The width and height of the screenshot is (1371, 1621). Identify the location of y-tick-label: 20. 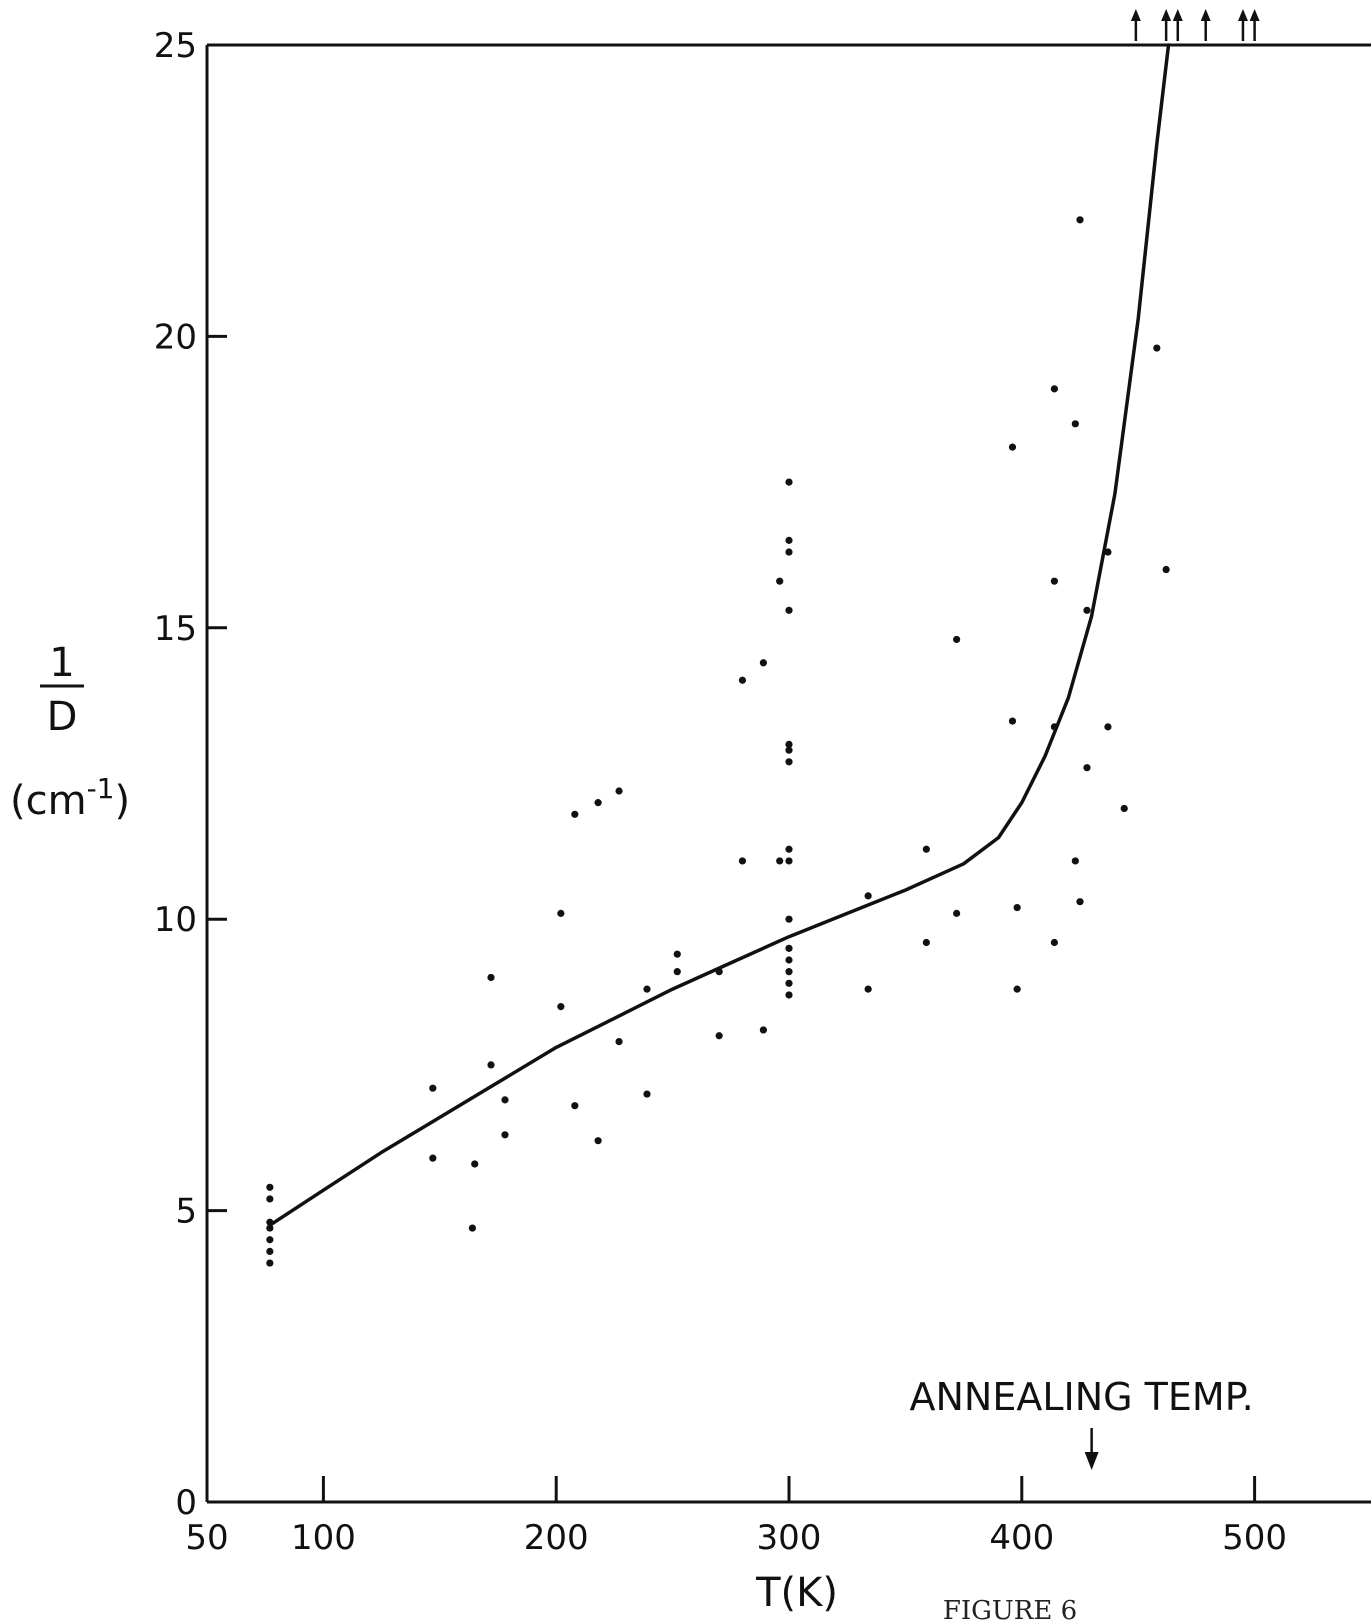
(175, 337).